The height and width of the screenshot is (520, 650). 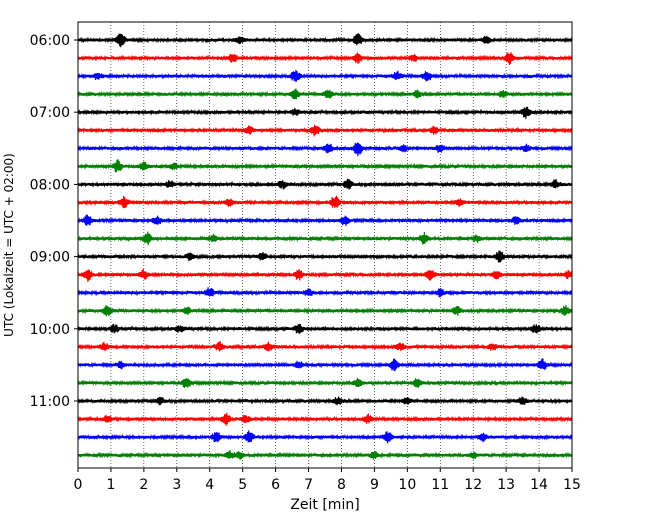 What do you see at coordinates (50, 41) in the screenshot?
I see `y-tick-label: 06:00` at bounding box center [50, 41].